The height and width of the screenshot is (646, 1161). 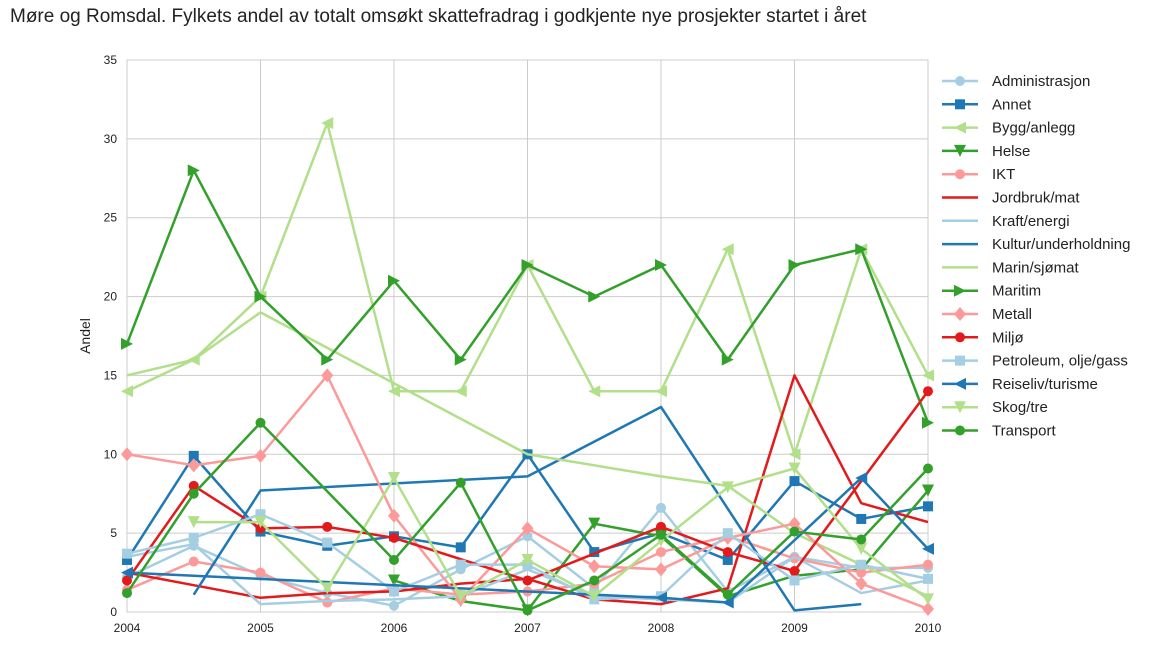 What do you see at coordinates (111, 139) in the screenshot?
I see `y-tick-label: 30` at bounding box center [111, 139].